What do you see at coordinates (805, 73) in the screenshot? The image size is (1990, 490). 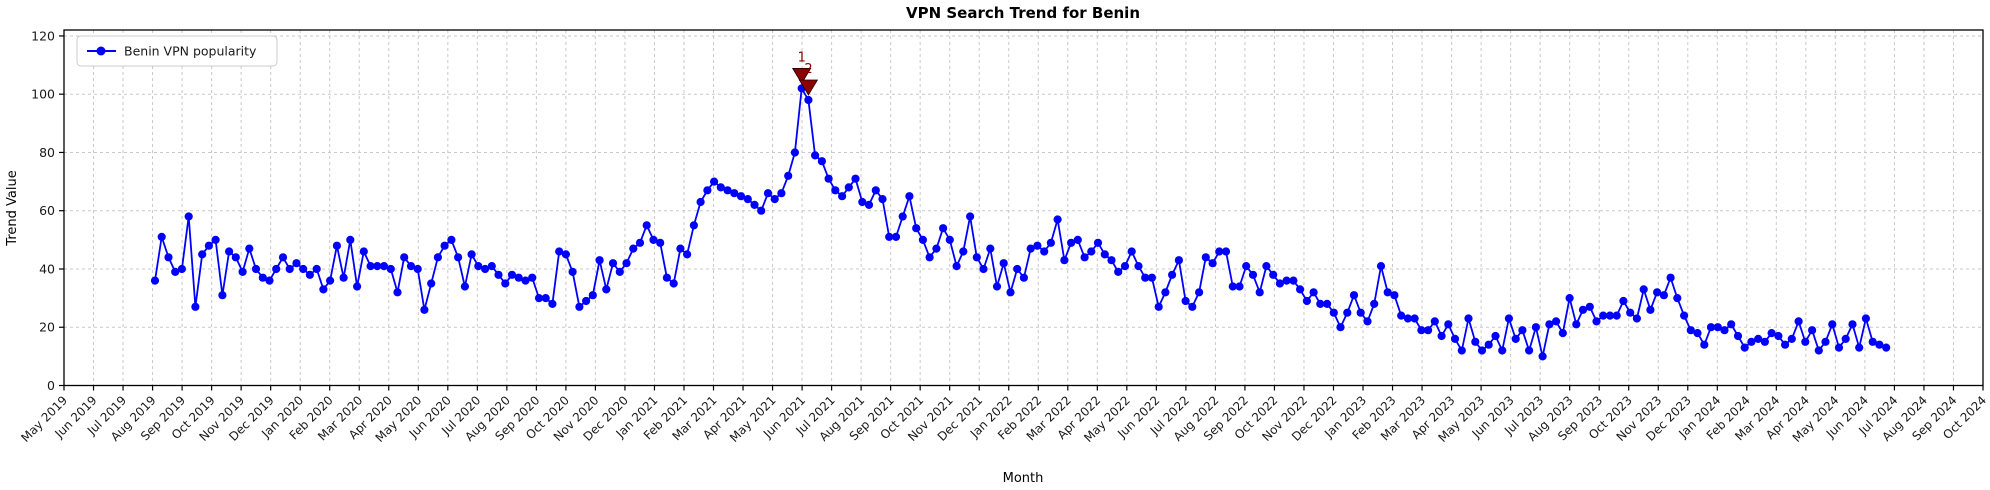 I see `annotations-layer: 12` at bounding box center [805, 73].